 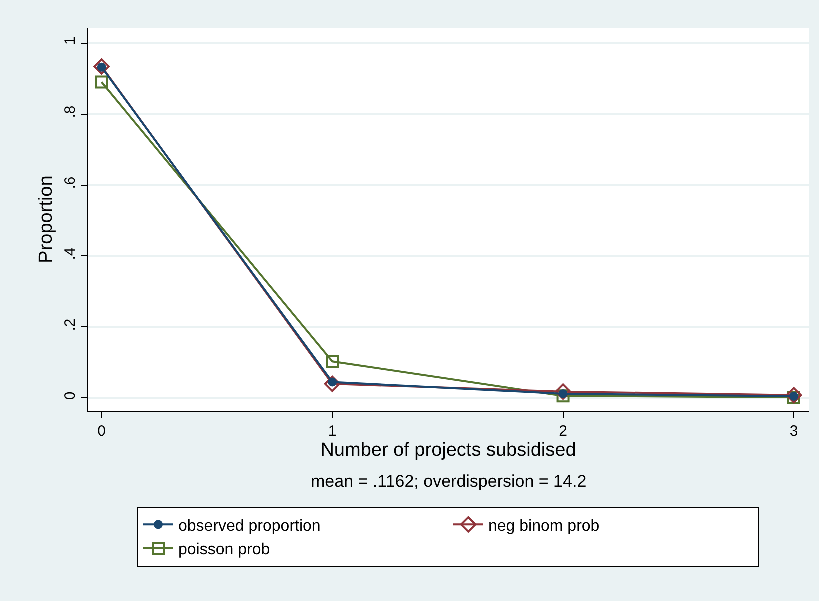 What do you see at coordinates (70, 112) in the screenshot?
I see `y-tick-label: .8` at bounding box center [70, 112].